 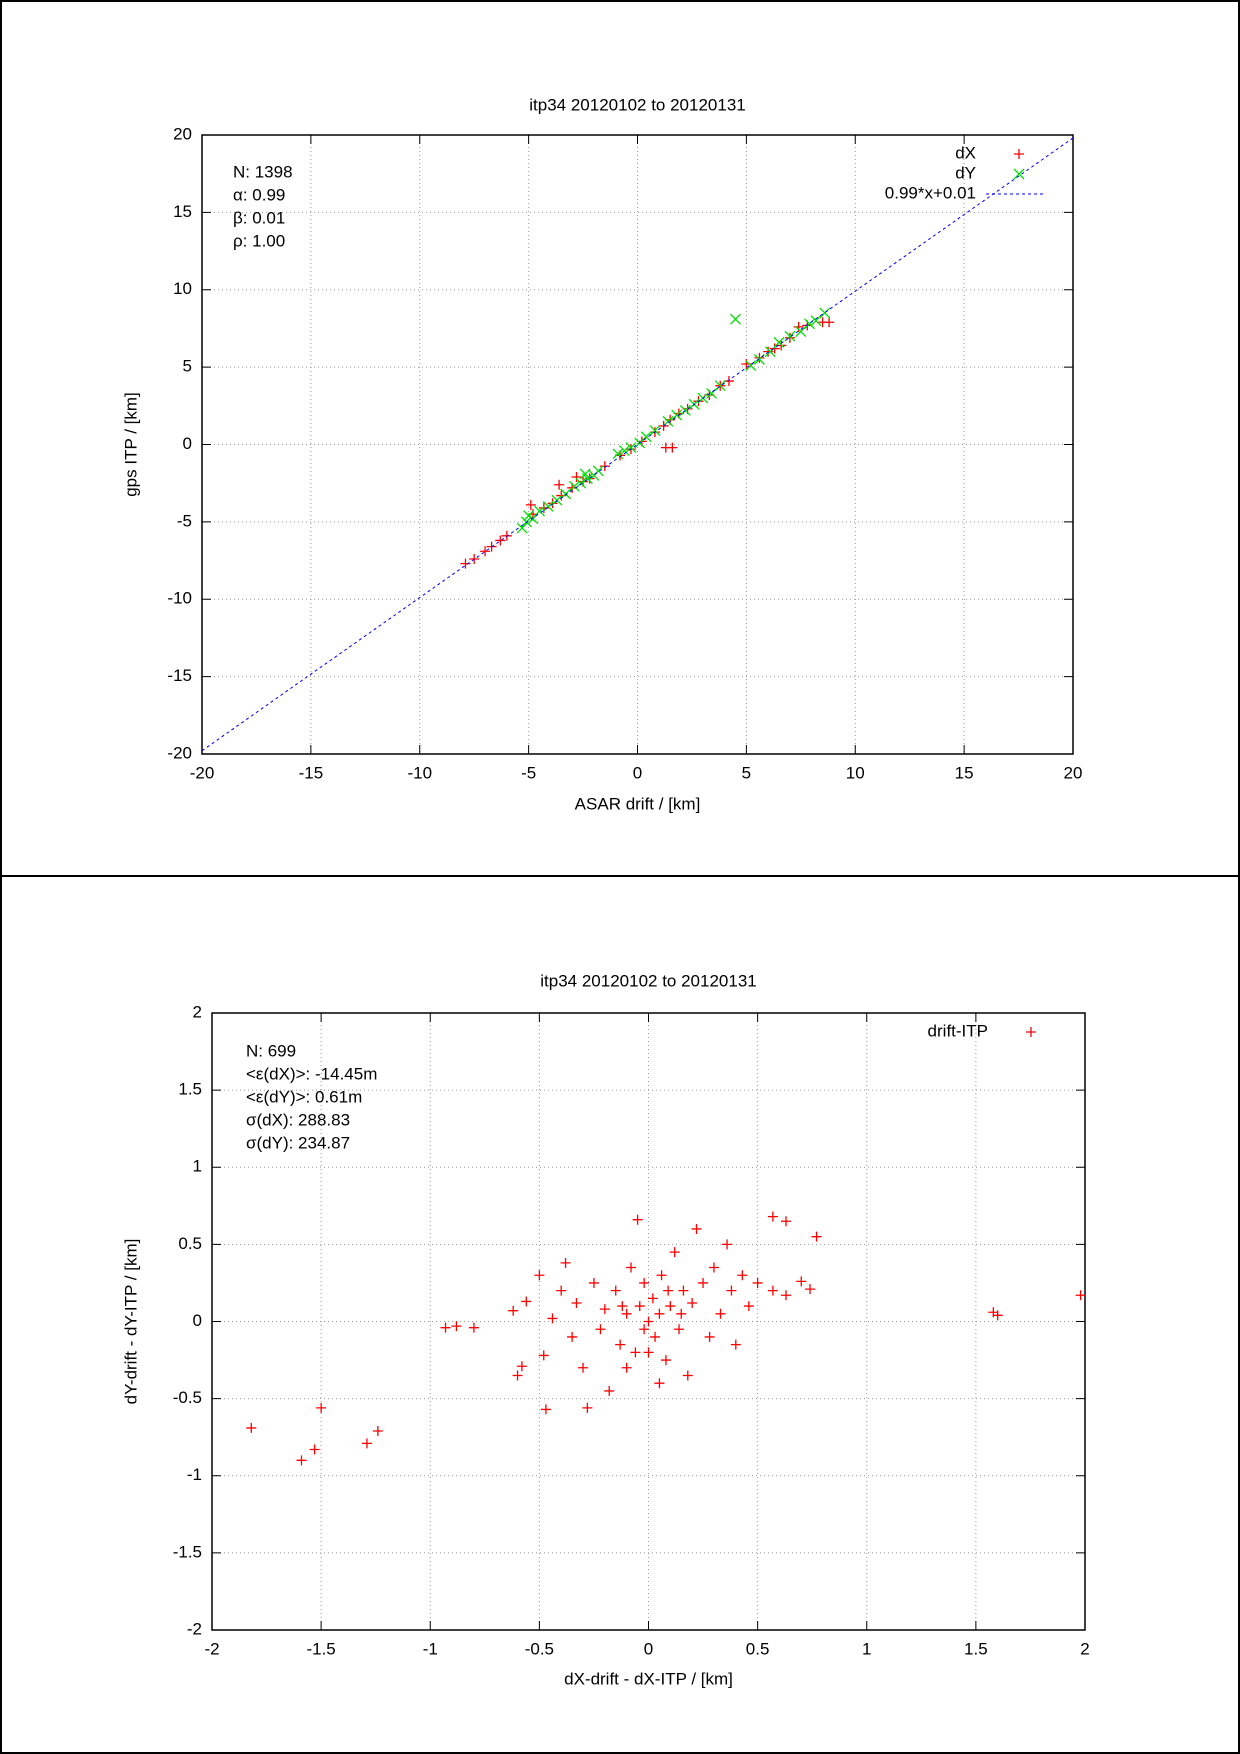 I want to click on legend-label: 0.99*x+0.01, so click(x=930, y=192).